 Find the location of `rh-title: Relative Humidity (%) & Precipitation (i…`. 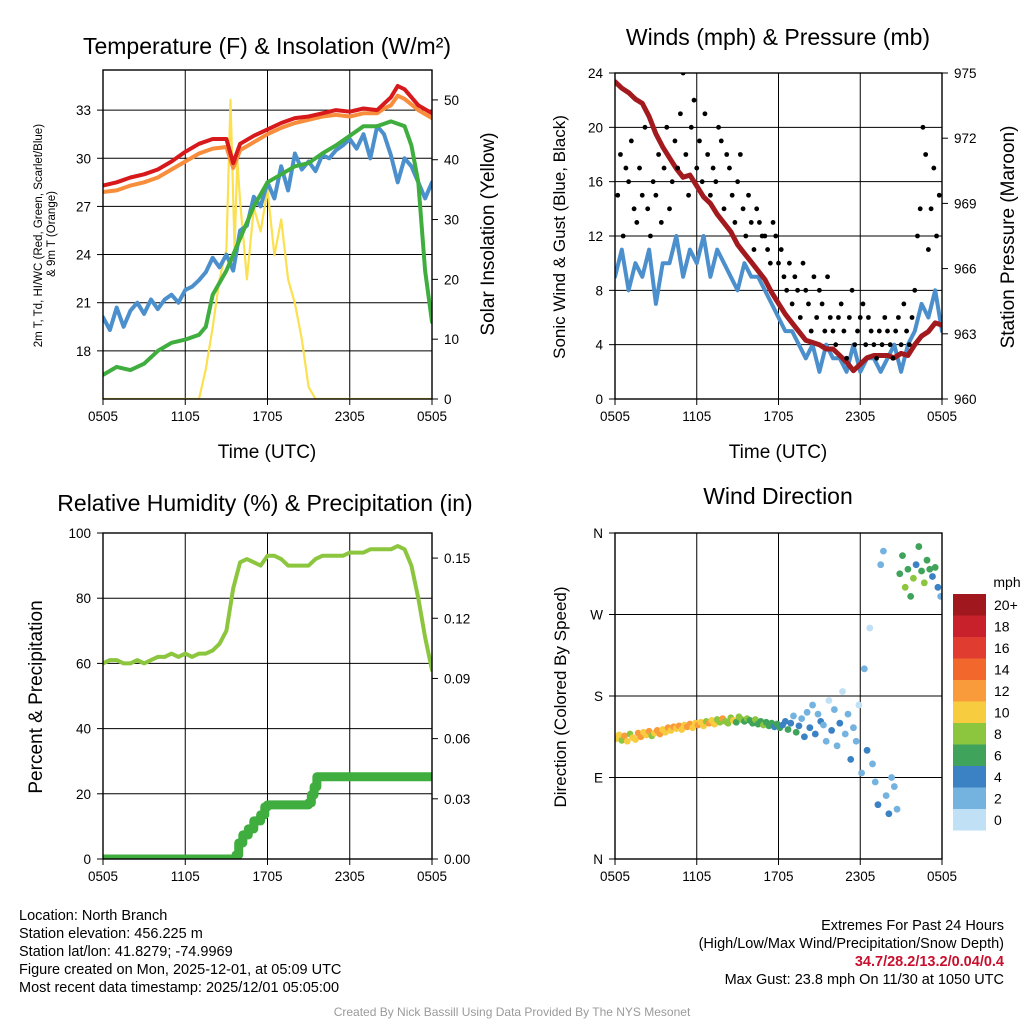

rh-title: Relative Humidity (%) & Precipitation (i… is located at coordinates (264, 503).